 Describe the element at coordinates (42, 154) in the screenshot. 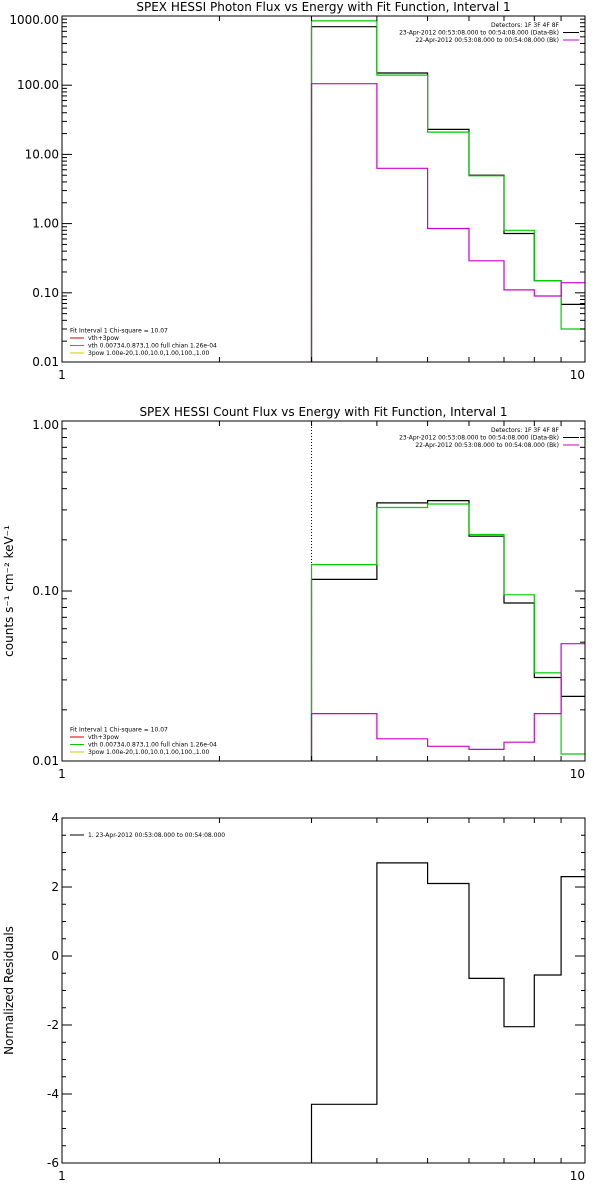

I see `y-tick-label: 10.00` at that location.